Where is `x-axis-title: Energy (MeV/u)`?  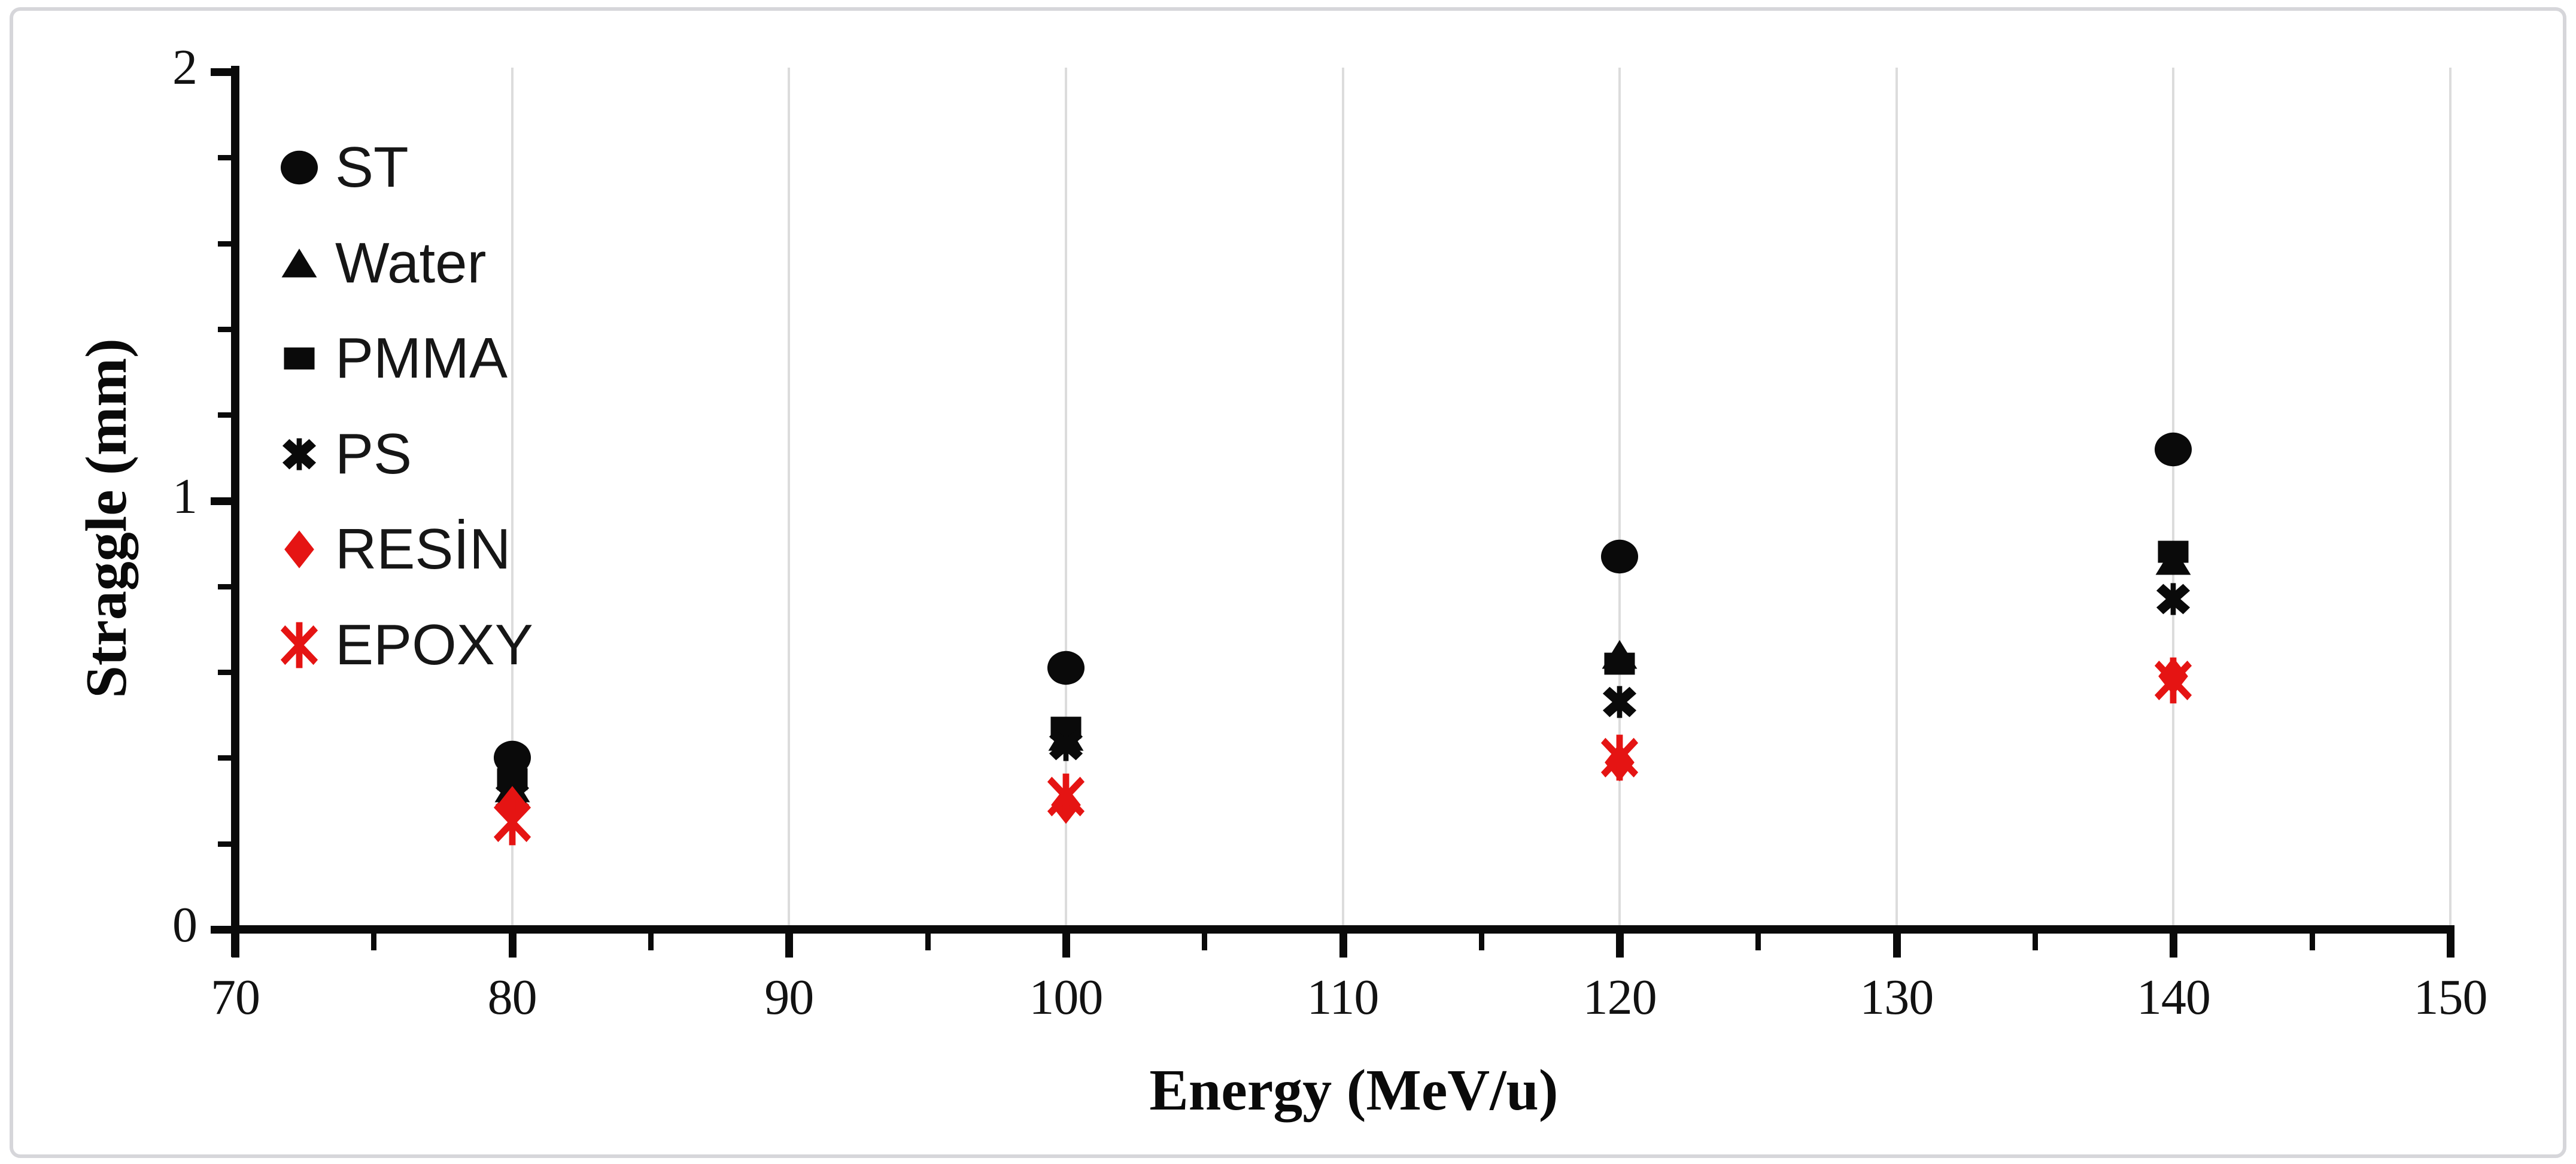
x-axis-title: Energy (MeV/u) is located at coordinates (1354, 1090).